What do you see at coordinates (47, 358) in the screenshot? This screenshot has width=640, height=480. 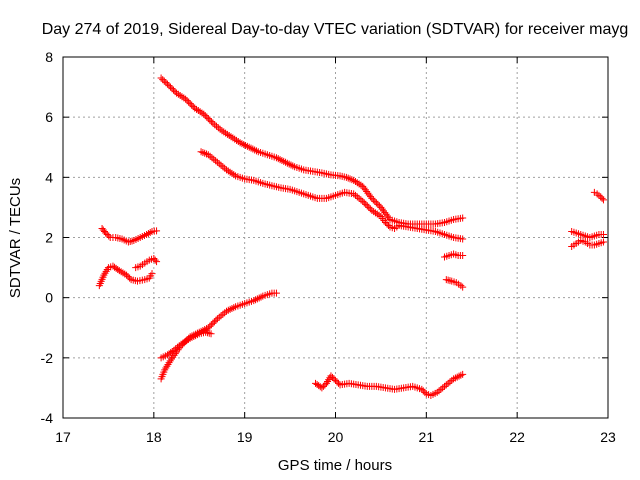 I see `y-tick-label: -2` at bounding box center [47, 358].